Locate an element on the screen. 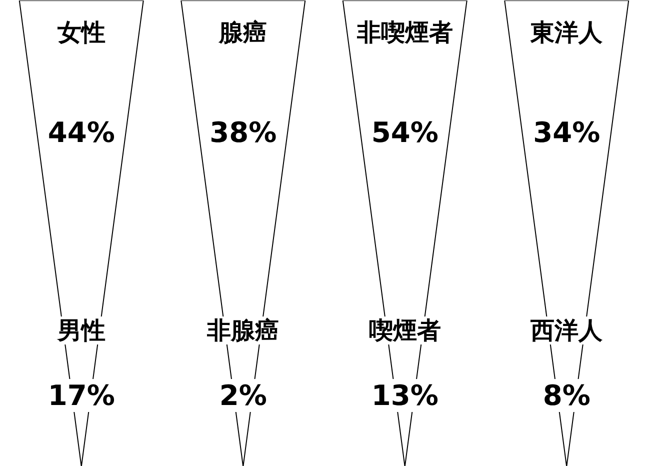 The width and height of the screenshot is (647, 466). data-label: 34% is located at coordinates (566, 132).